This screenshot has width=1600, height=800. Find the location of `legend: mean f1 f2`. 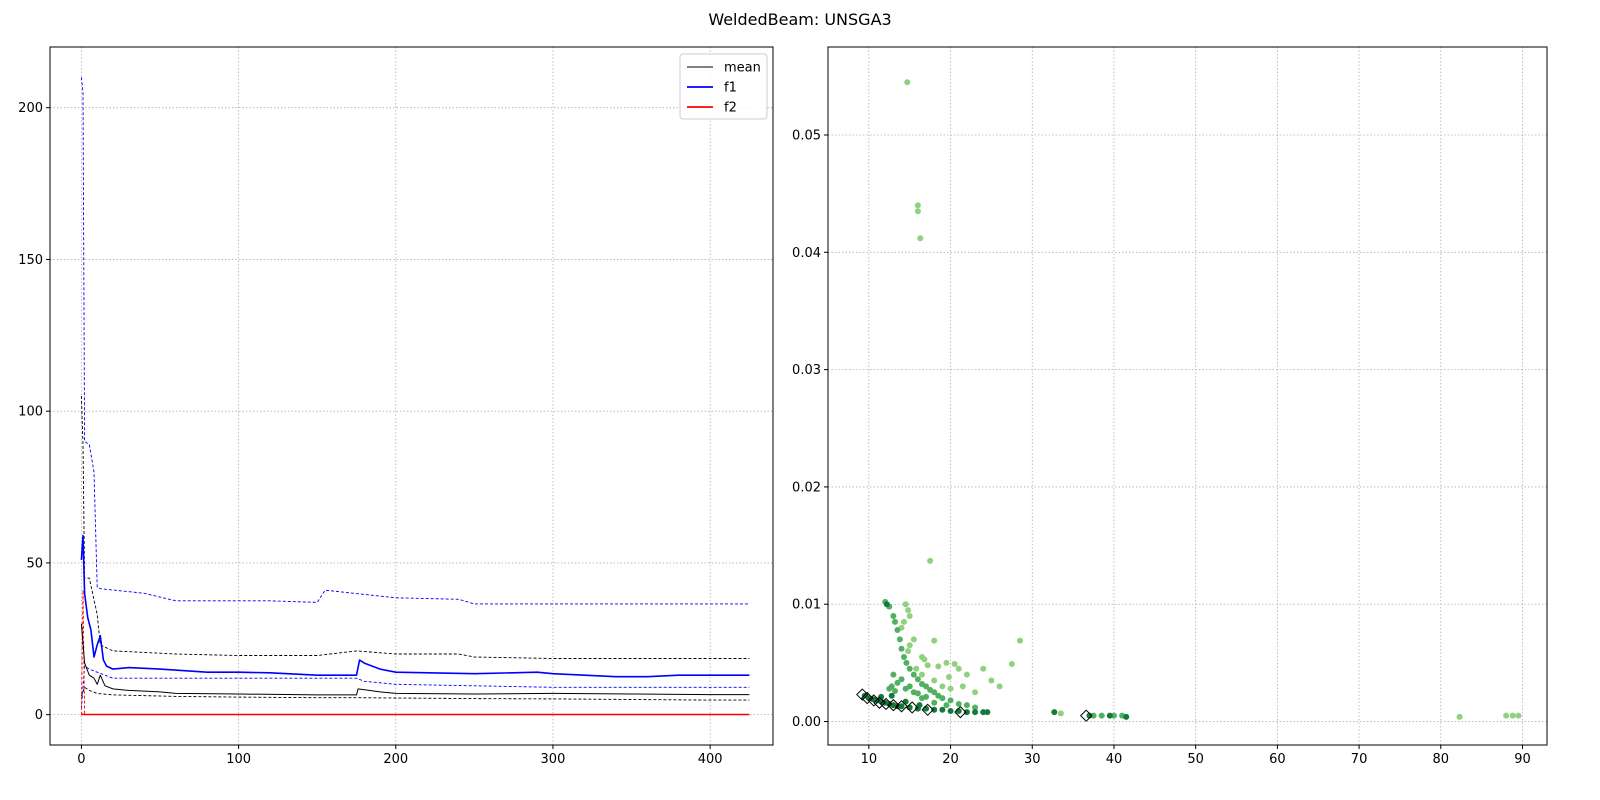

legend: mean f1 f2 is located at coordinates (723, 86).